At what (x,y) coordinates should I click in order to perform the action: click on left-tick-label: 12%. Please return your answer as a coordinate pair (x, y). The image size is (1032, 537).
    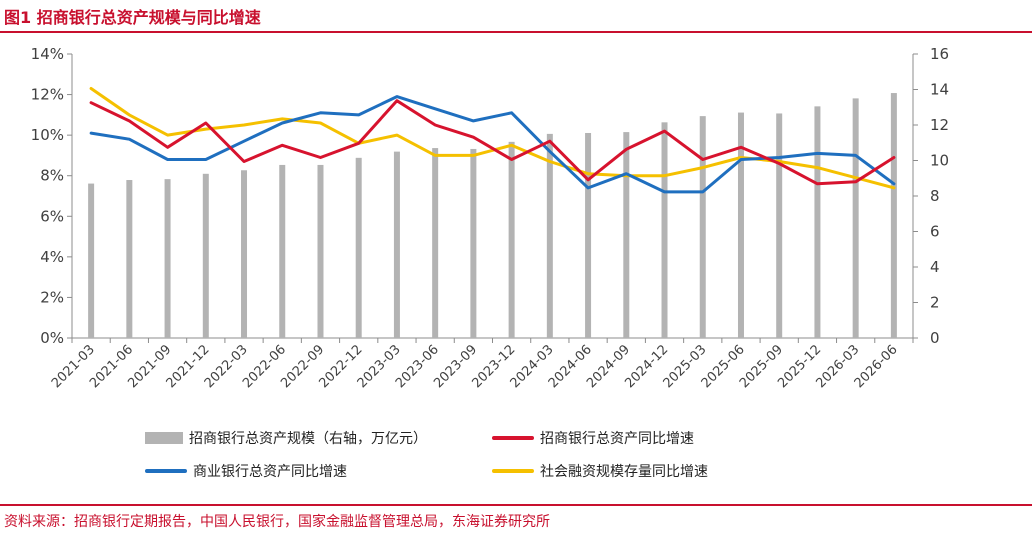
    Looking at the image, I should click on (47, 95).